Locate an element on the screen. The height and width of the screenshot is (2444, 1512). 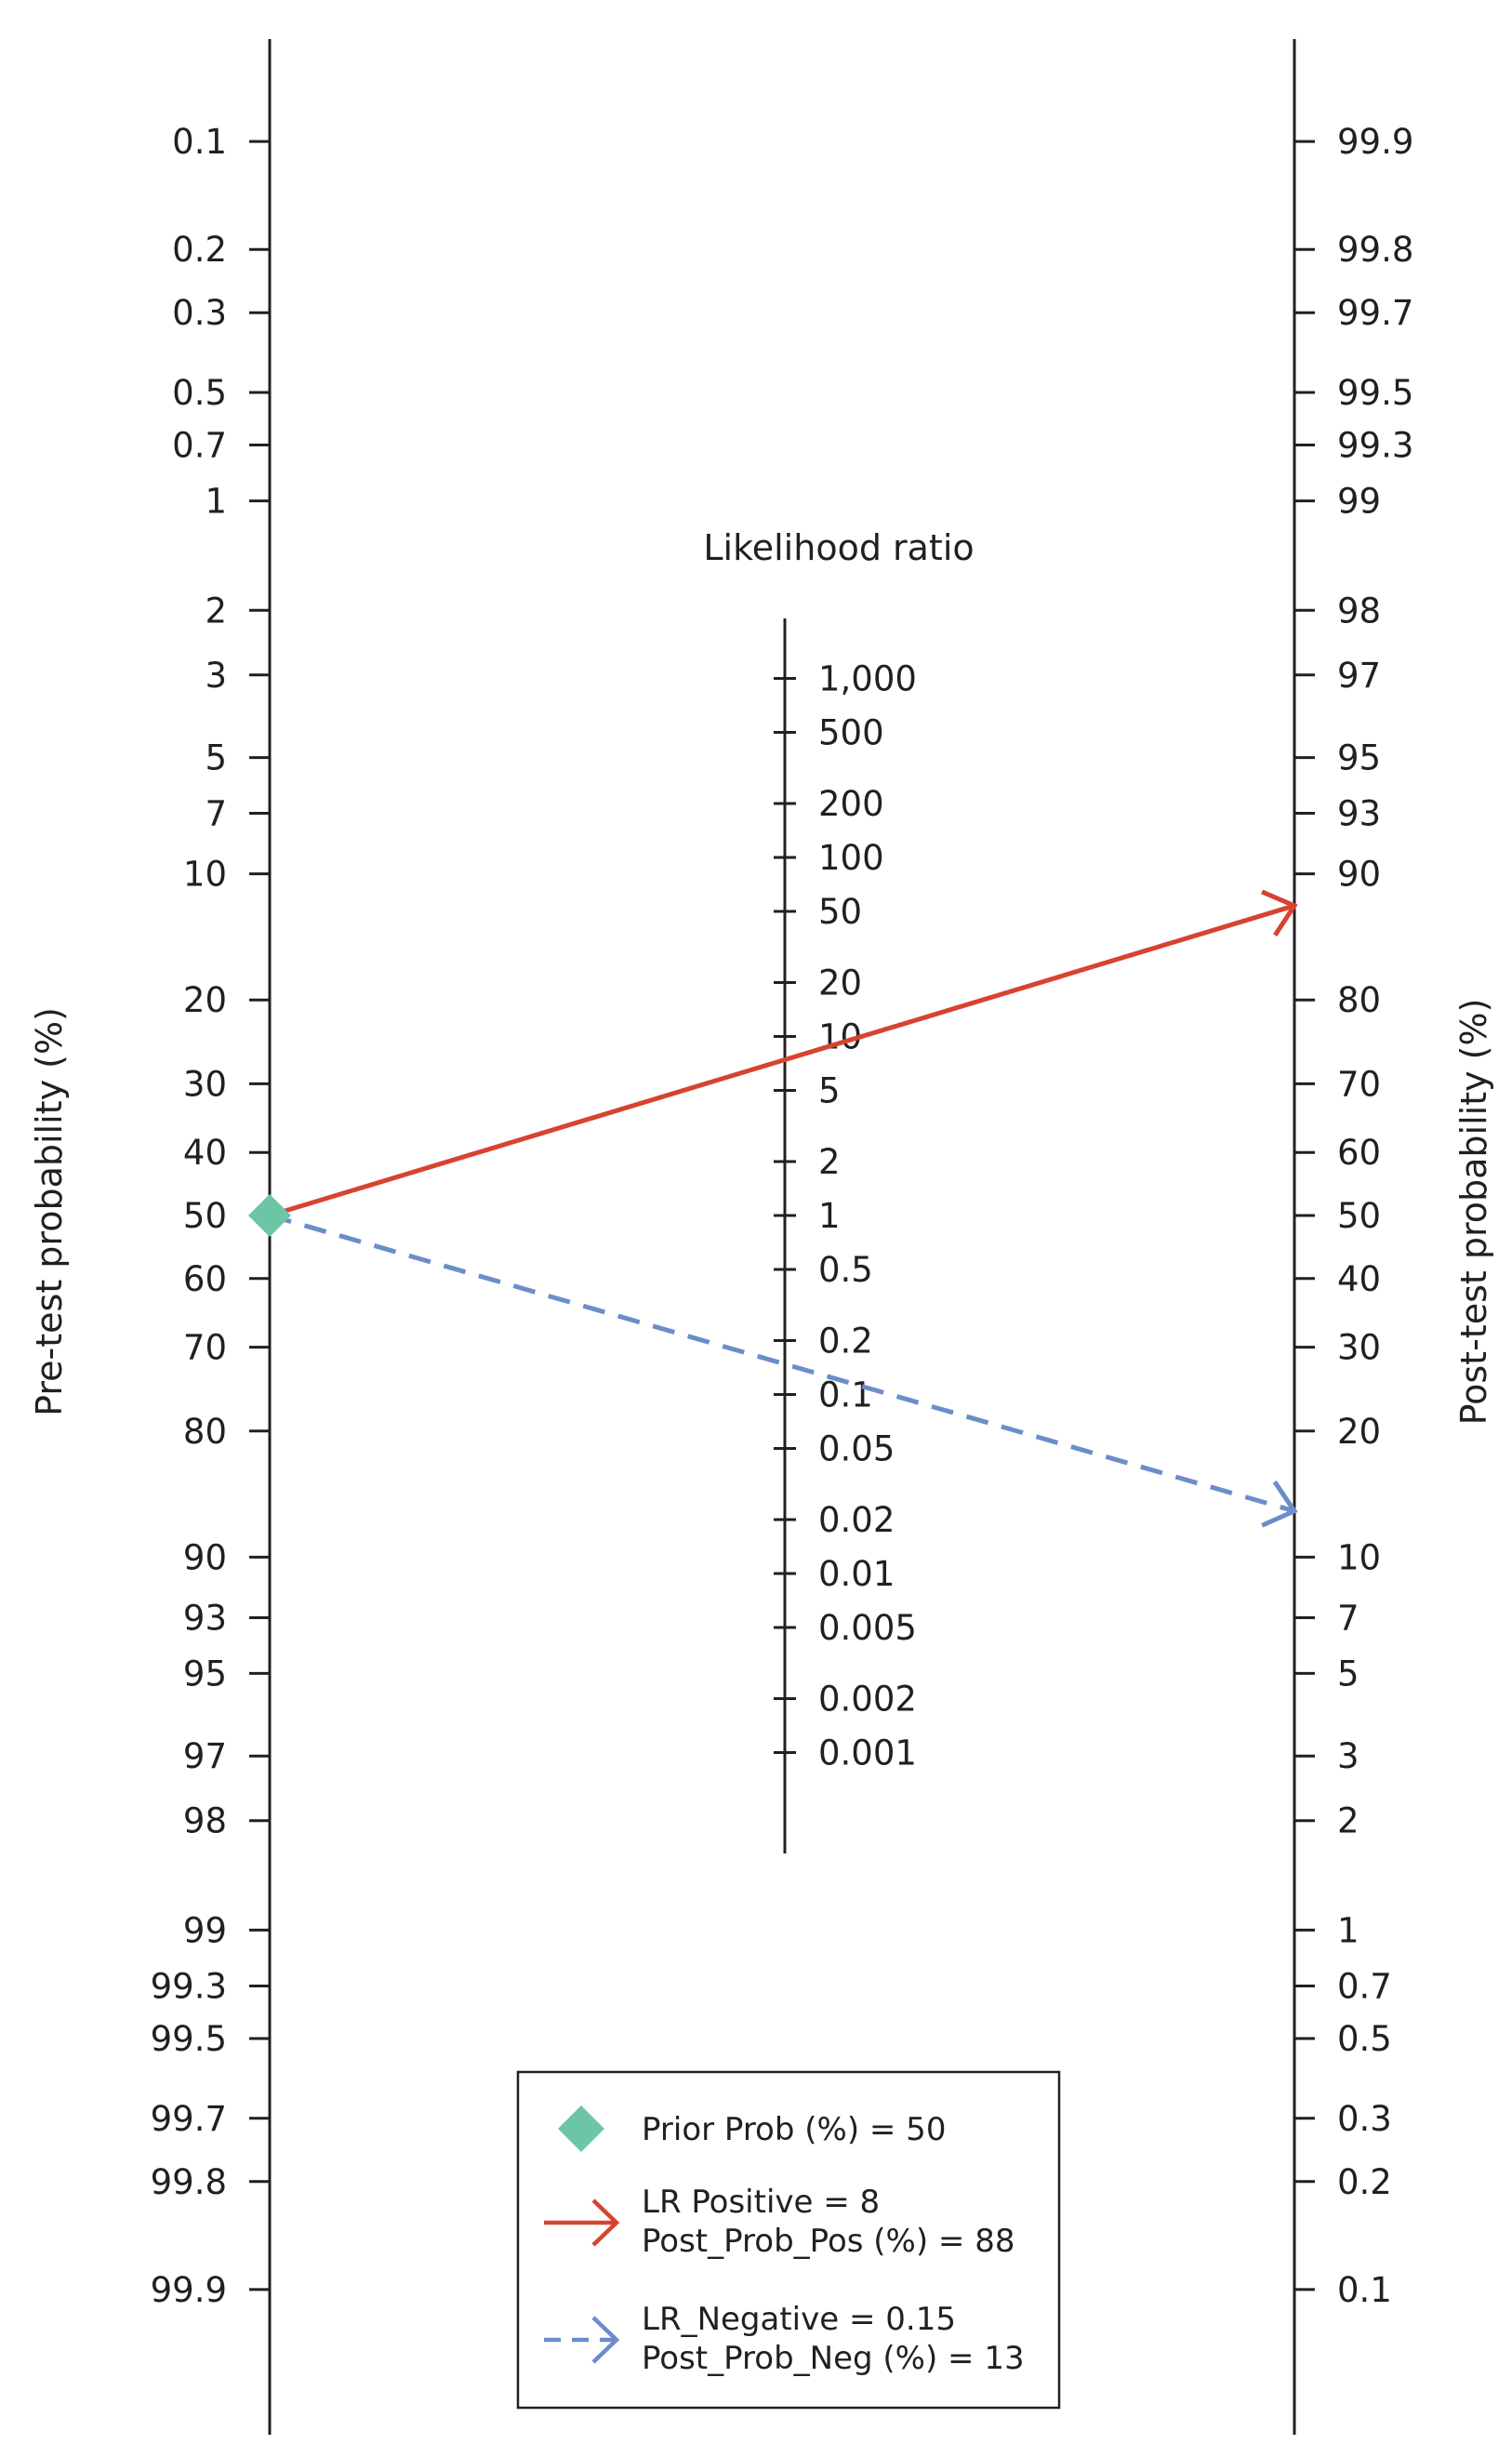
legend-prior-marker is located at coordinates (581, 2128).